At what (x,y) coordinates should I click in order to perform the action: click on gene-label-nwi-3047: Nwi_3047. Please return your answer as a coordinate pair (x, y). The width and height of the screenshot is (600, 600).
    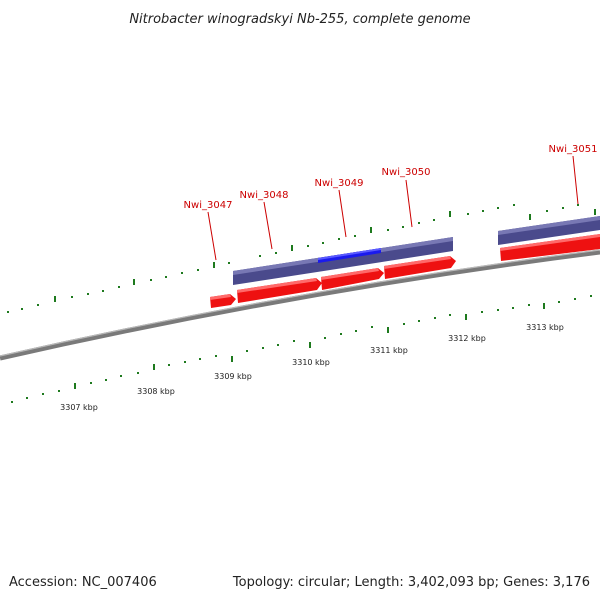
    Looking at the image, I should click on (208, 205).